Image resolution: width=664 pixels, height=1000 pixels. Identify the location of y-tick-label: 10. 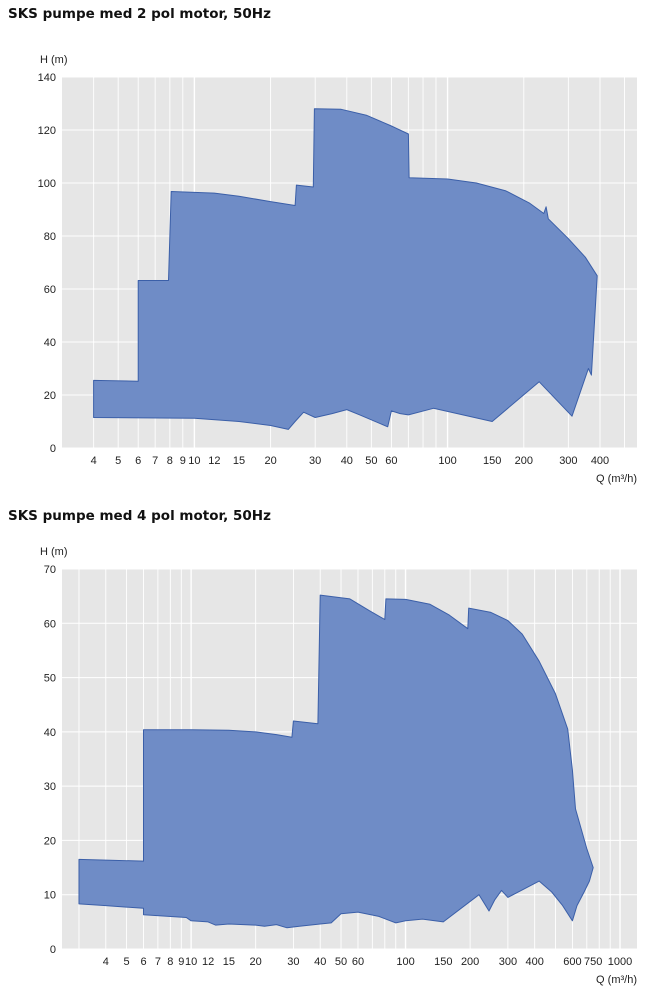
(50, 896).